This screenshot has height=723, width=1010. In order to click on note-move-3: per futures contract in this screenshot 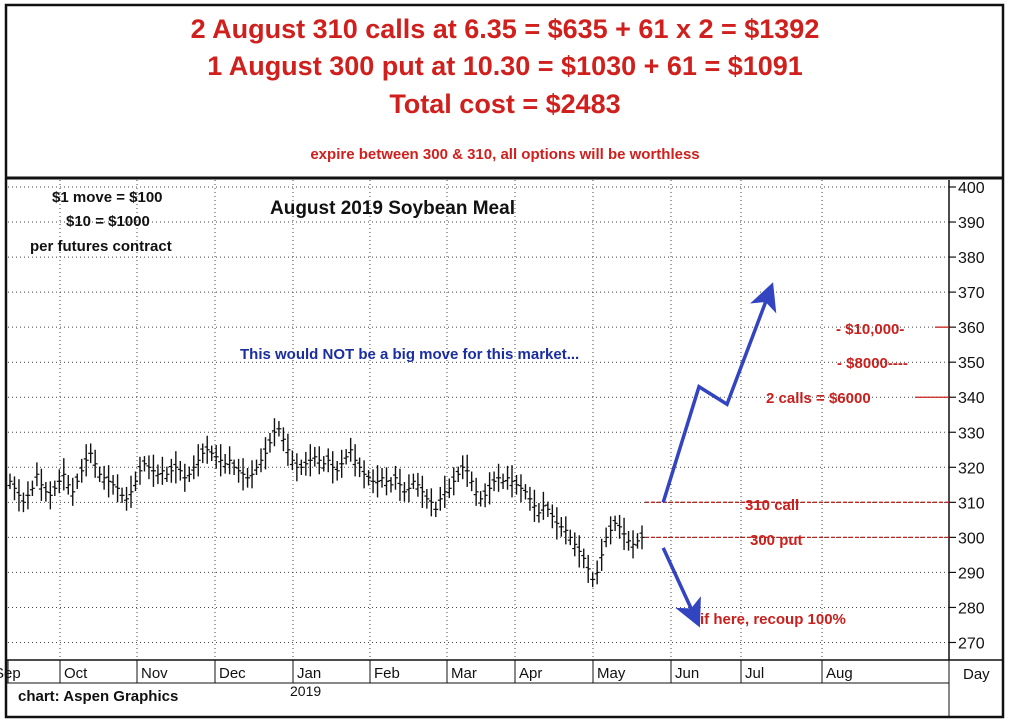, I will do `click(101, 246)`.